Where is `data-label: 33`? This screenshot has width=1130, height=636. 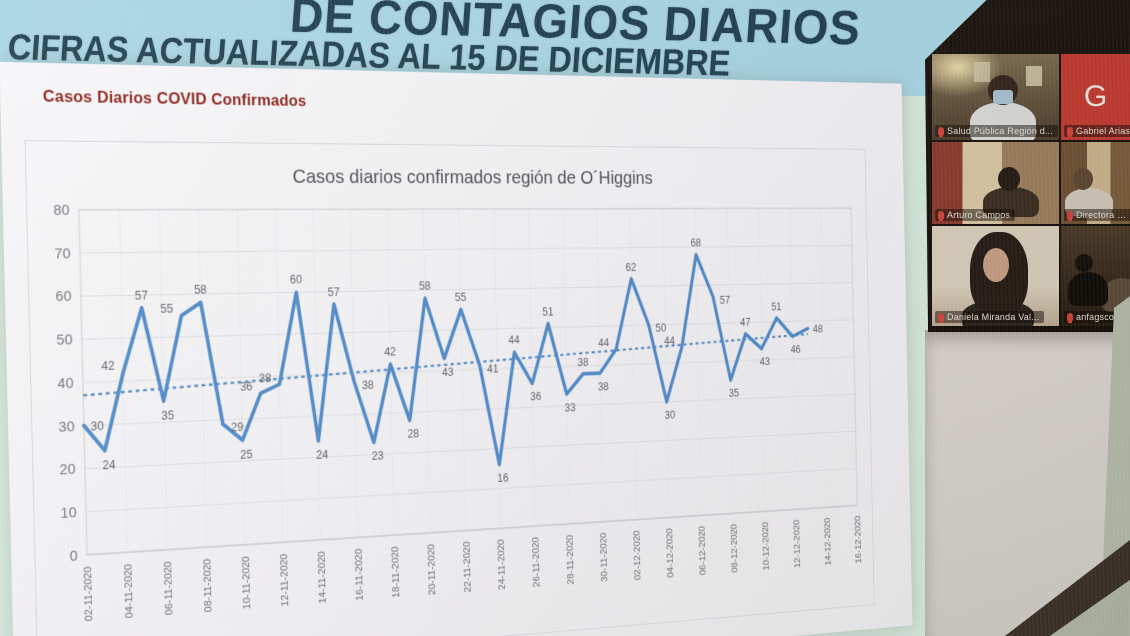
data-label: 33 is located at coordinates (570, 407).